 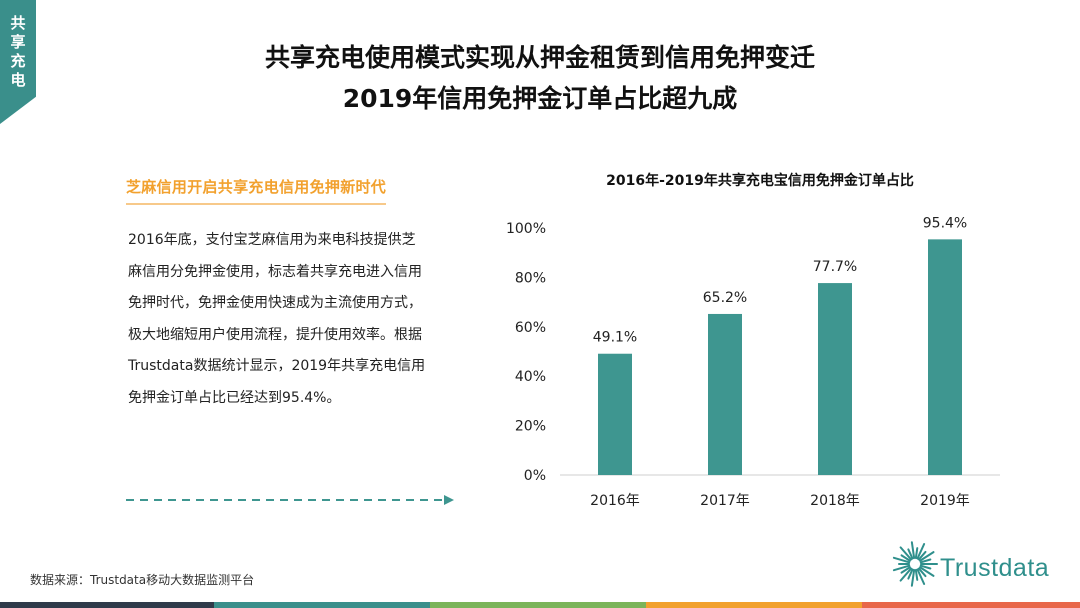 What do you see at coordinates (540, 98) in the screenshot?
I see `page-title-line2: 2019年信用免押金订单占比超九成` at bounding box center [540, 98].